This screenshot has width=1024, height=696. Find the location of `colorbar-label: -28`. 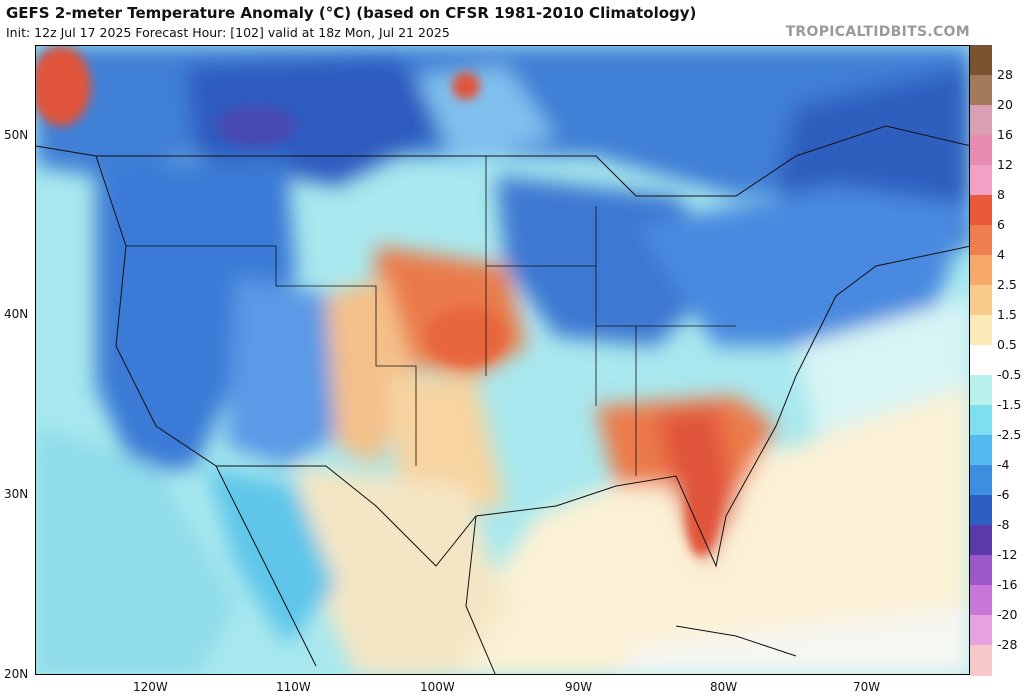

colorbar-label: -28 is located at coordinates (1007, 644).